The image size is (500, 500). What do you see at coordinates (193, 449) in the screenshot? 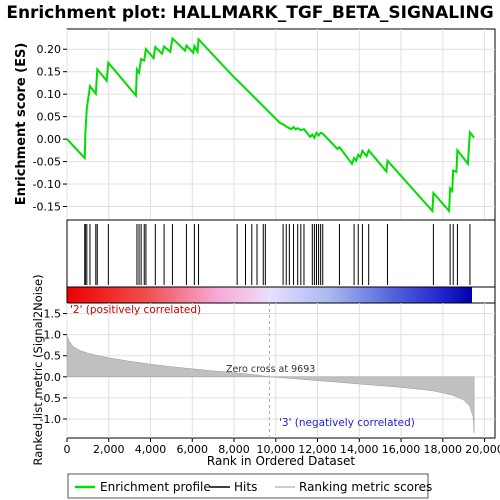
I see `x-tick-label: 6,000` at bounding box center [193, 449].